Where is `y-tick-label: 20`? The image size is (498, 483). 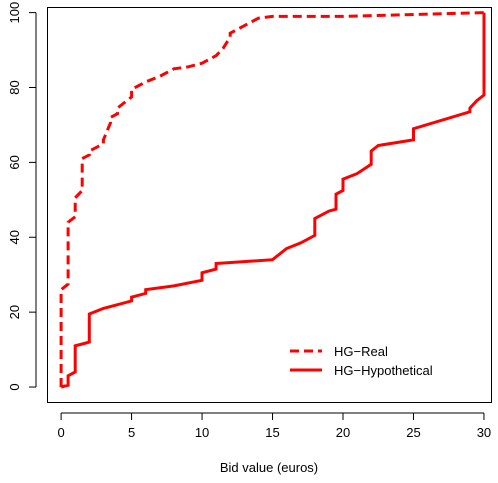
y-tick-label: 20 is located at coordinates (14, 312).